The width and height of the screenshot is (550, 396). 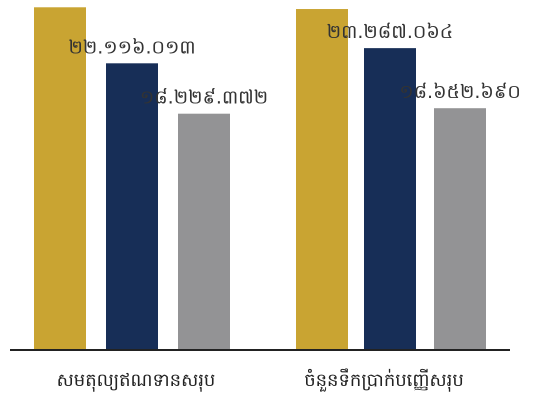 What do you see at coordinates (390, 32) in the screenshot?
I see `value-label-cat2-series2: ២៣.២៨៧.០៦៤` at bounding box center [390, 32].